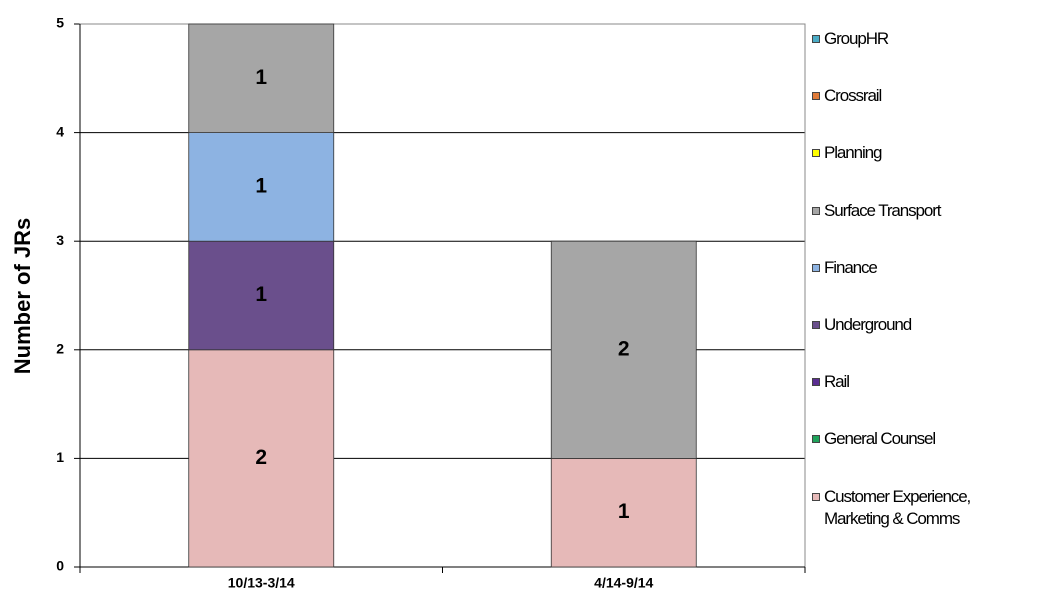 This screenshot has width=1039, height=601. Describe the element at coordinates (853, 153) in the screenshot. I see `legend-label: Planning` at that location.